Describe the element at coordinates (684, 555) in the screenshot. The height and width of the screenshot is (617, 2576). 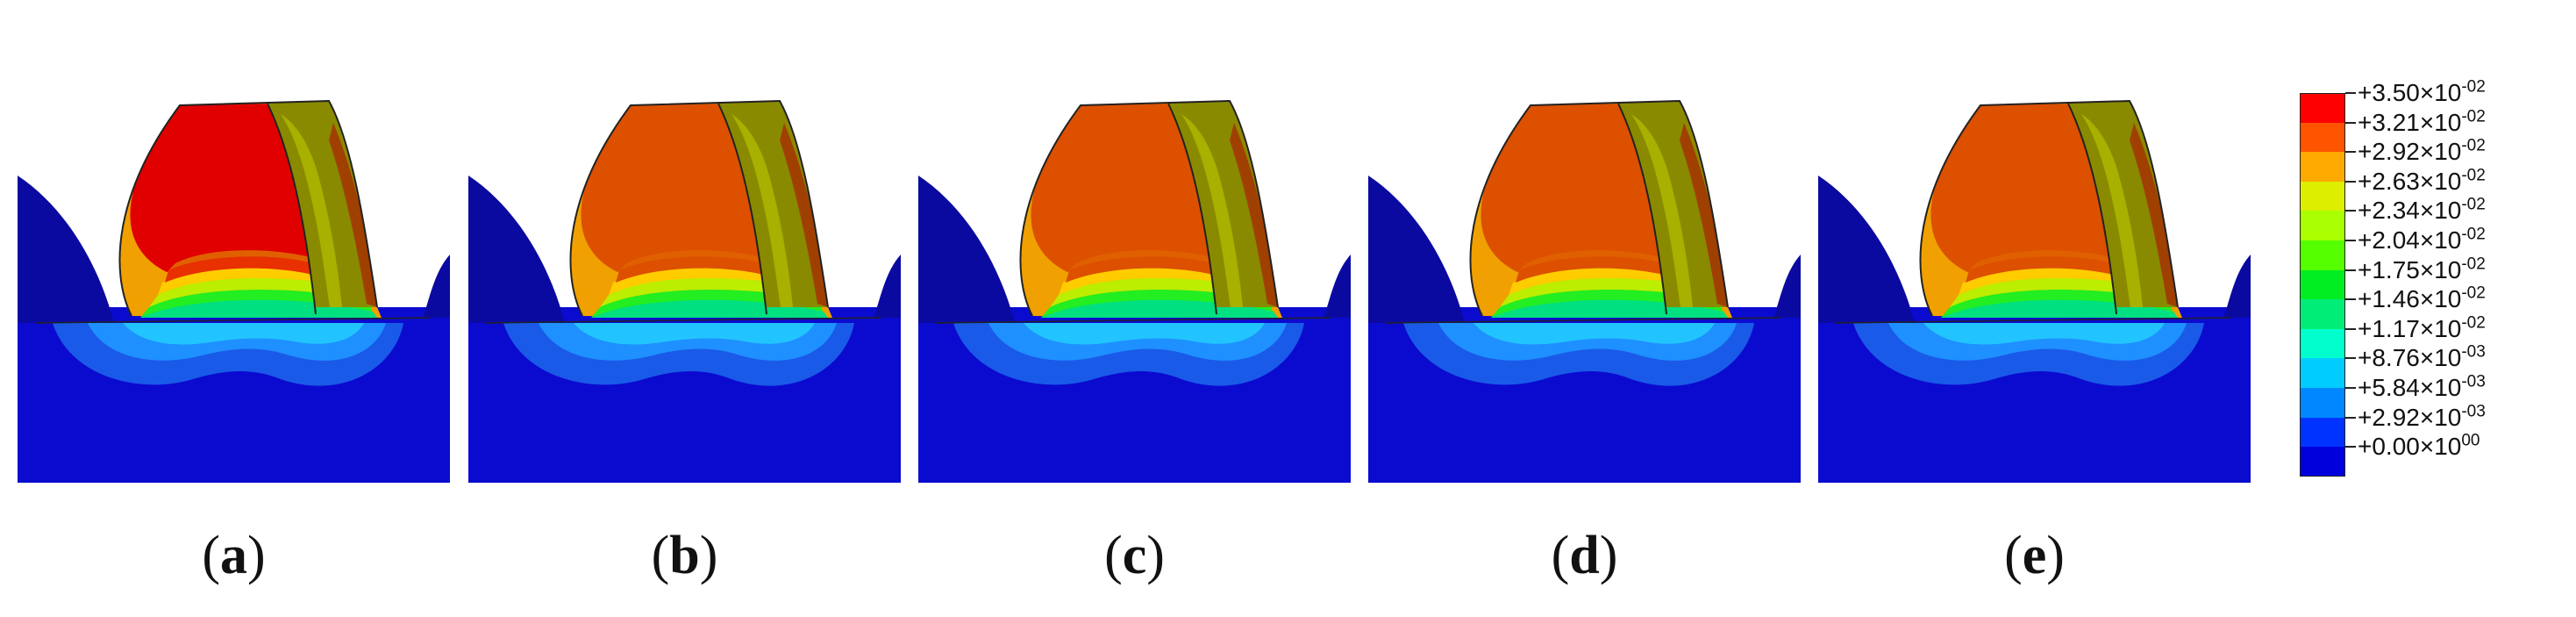
I see `panel-caption: (b)` at that location.